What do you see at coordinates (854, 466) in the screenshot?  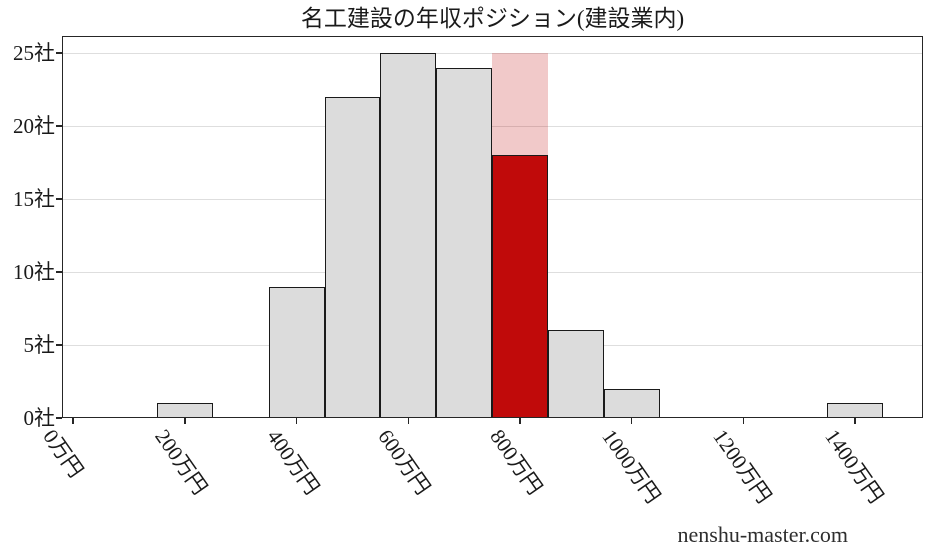 I see `x-tick-label: 1400万円` at bounding box center [854, 466].